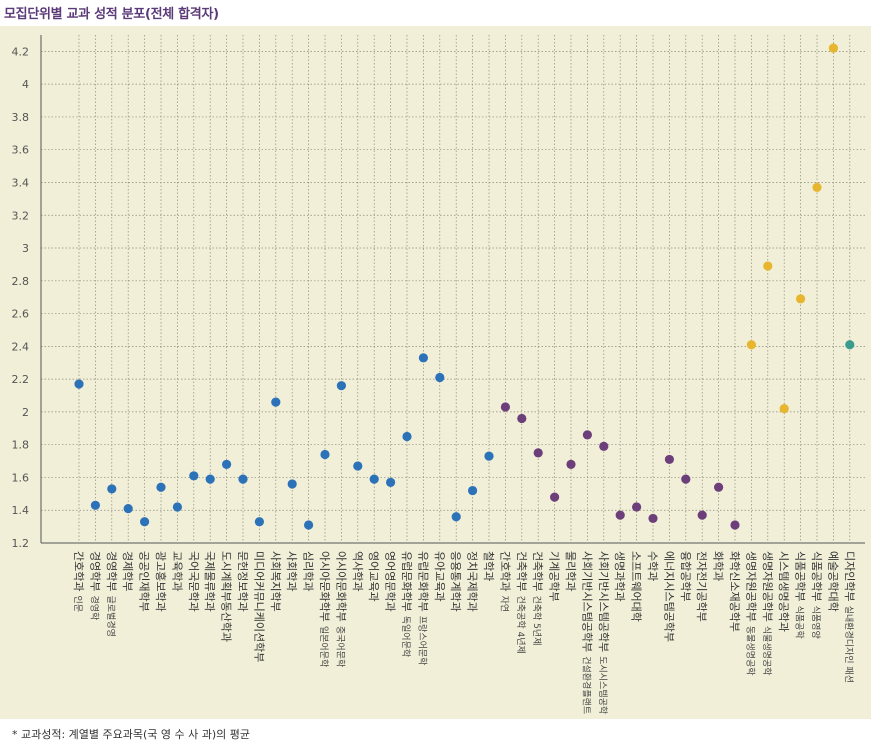 This screenshot has width=871, height=751. I want to click on category-label: 건축학부건축공학 4년제, so click(521, 602).